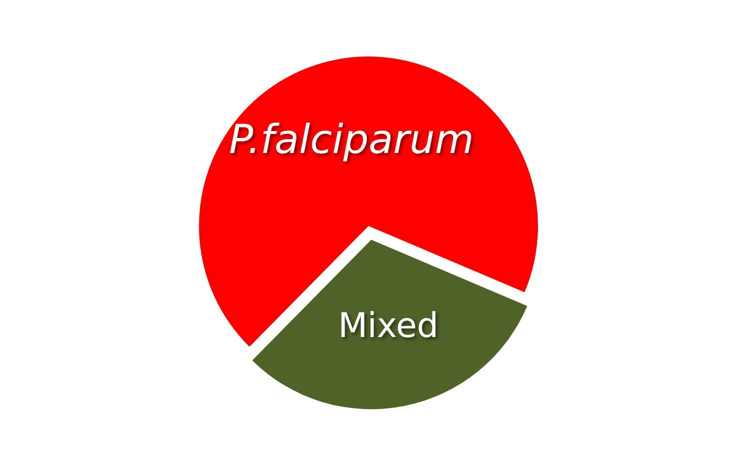  I want to click on slice-label: P.falciparum, so click(351, 139).